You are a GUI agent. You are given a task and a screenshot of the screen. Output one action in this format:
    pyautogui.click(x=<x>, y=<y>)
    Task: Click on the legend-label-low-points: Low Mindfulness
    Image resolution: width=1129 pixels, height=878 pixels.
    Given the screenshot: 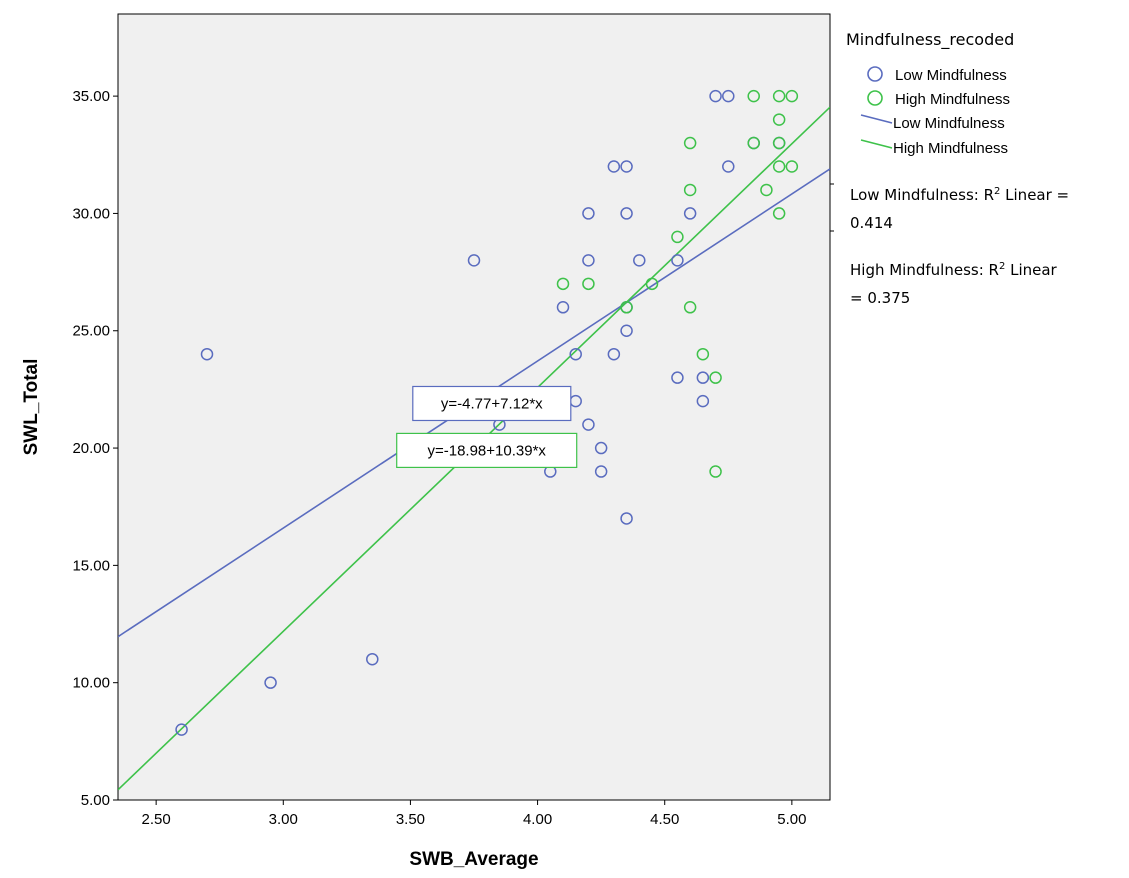 What is the action you would take?
    pyautogui.click(x=951, y=75)
    